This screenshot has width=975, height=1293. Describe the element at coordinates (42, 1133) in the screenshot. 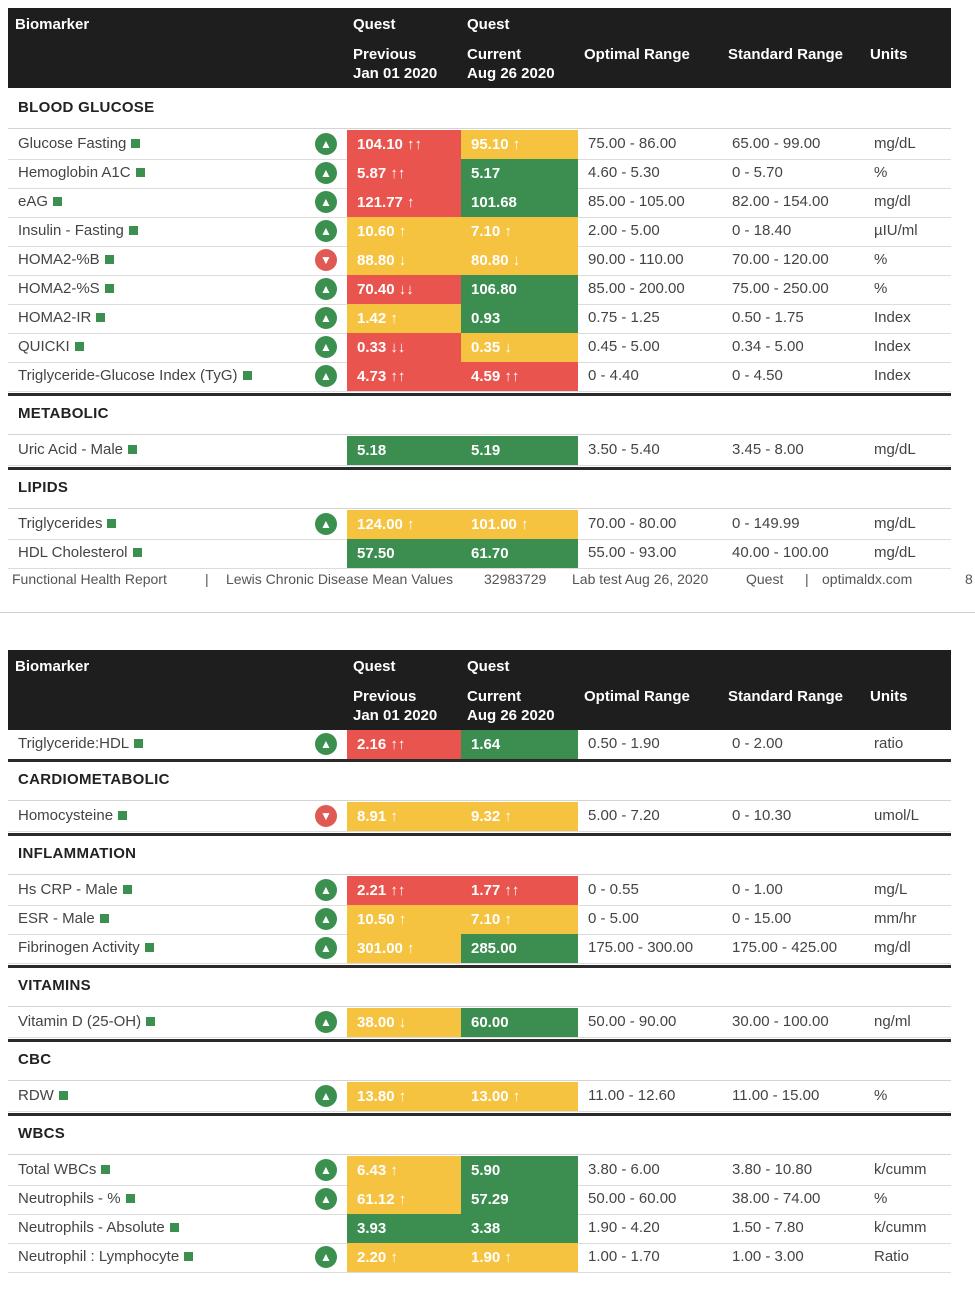

I see `section-title: WBCS` at that location.